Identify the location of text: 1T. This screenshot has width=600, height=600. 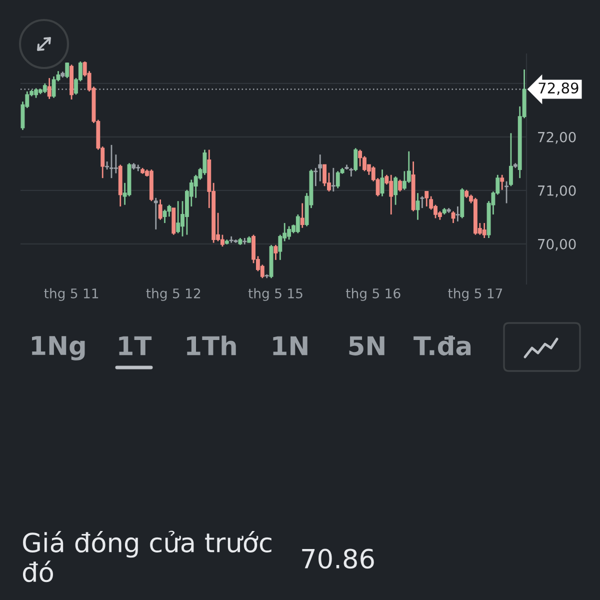
(135, 346).